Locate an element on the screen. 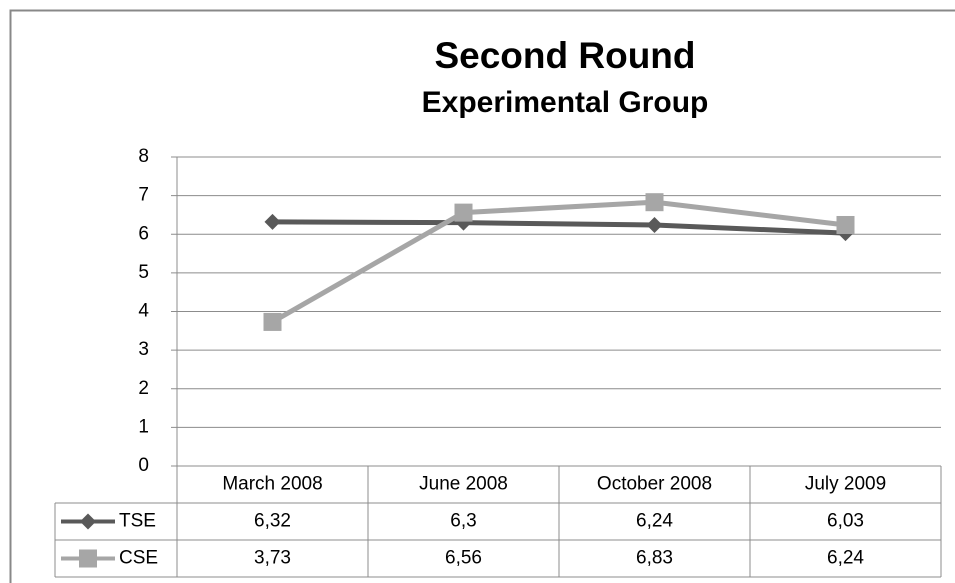 The width and height of the screenshot is (955, 583). y-tick-label: 5 is located at coordinates (143, 272).